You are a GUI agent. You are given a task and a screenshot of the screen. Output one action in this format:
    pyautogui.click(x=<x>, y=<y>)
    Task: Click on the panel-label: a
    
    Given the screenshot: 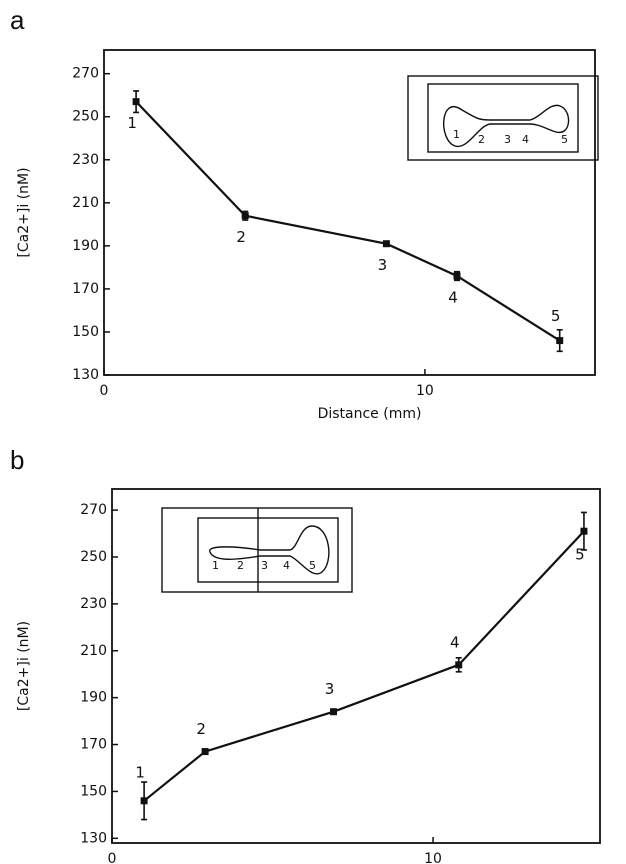 What is the action you would take?
    pyautogui.click(x=17, y=20)
    